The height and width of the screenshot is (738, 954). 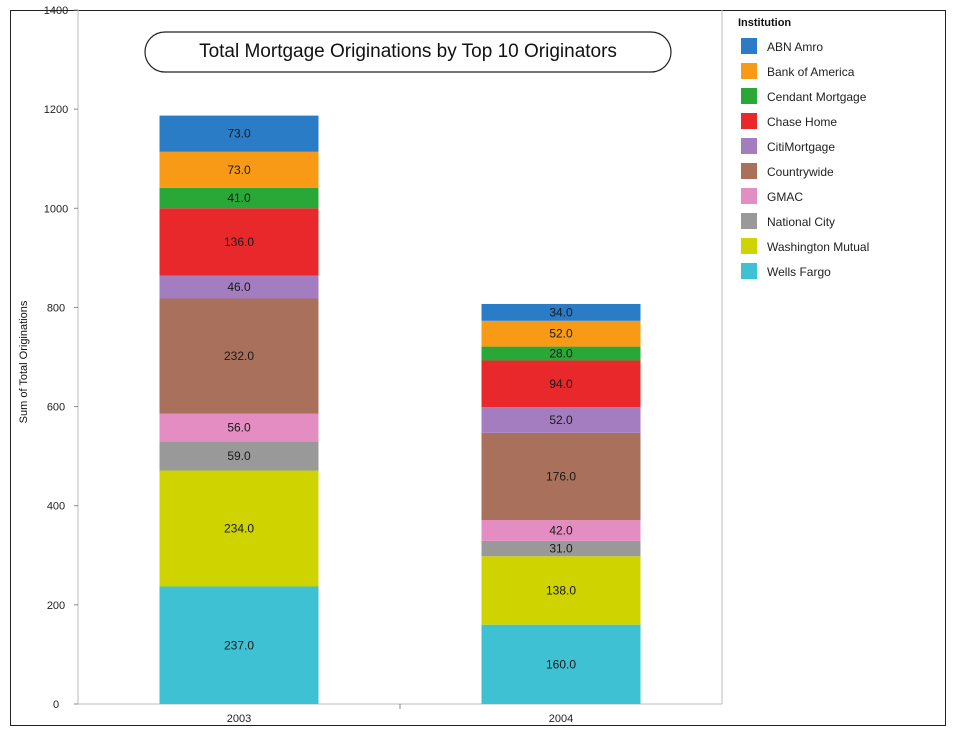 What do you see at coordinates (56, 606) in the screenshot?
I see `y-tick-label: 200` at bounding box center [56, 606].